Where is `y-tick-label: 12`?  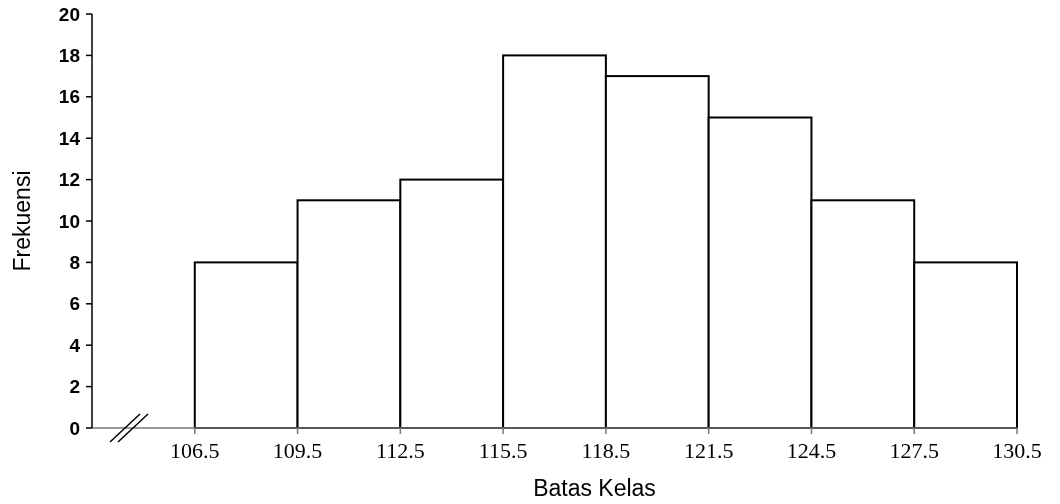
y-tick-label: 12 is located at coordinates (69, 180).